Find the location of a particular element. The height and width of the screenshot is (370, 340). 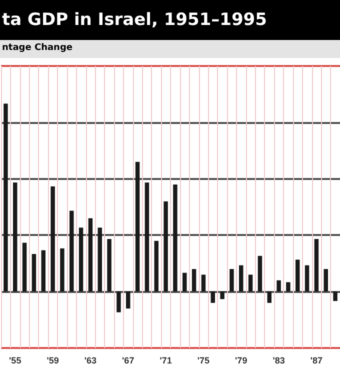

x-tick-label: '55 is located at coordinates (15, 361).